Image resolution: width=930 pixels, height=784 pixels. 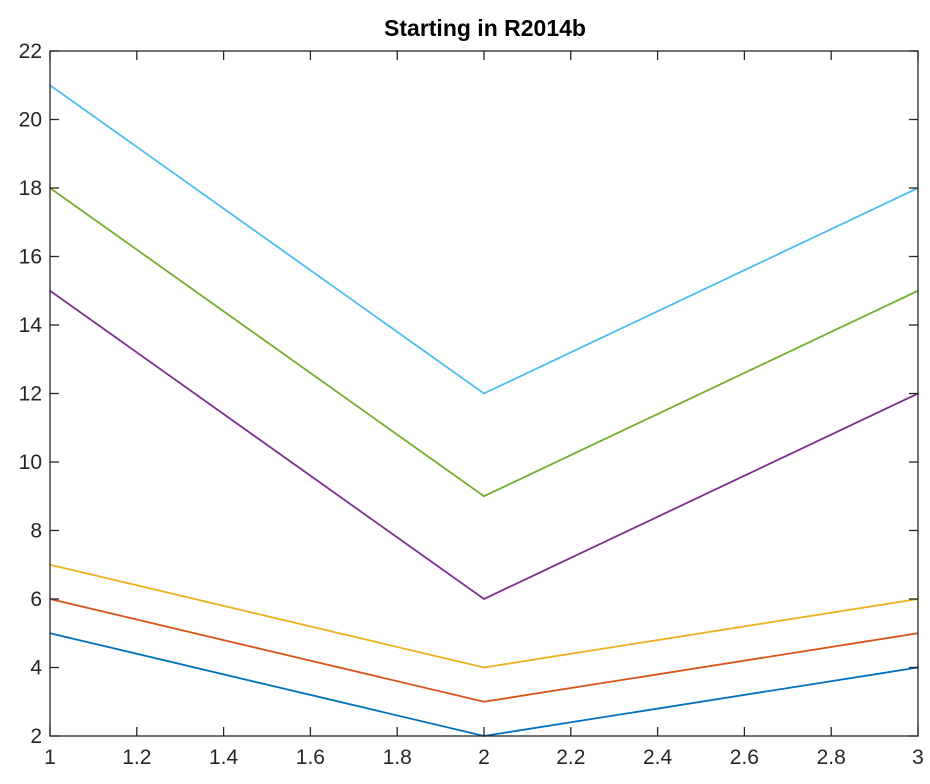 What do you see at coordinates (30, 120) in the screenshot?
I see `y-tick-label: 20` at bounding box center [30, 120].